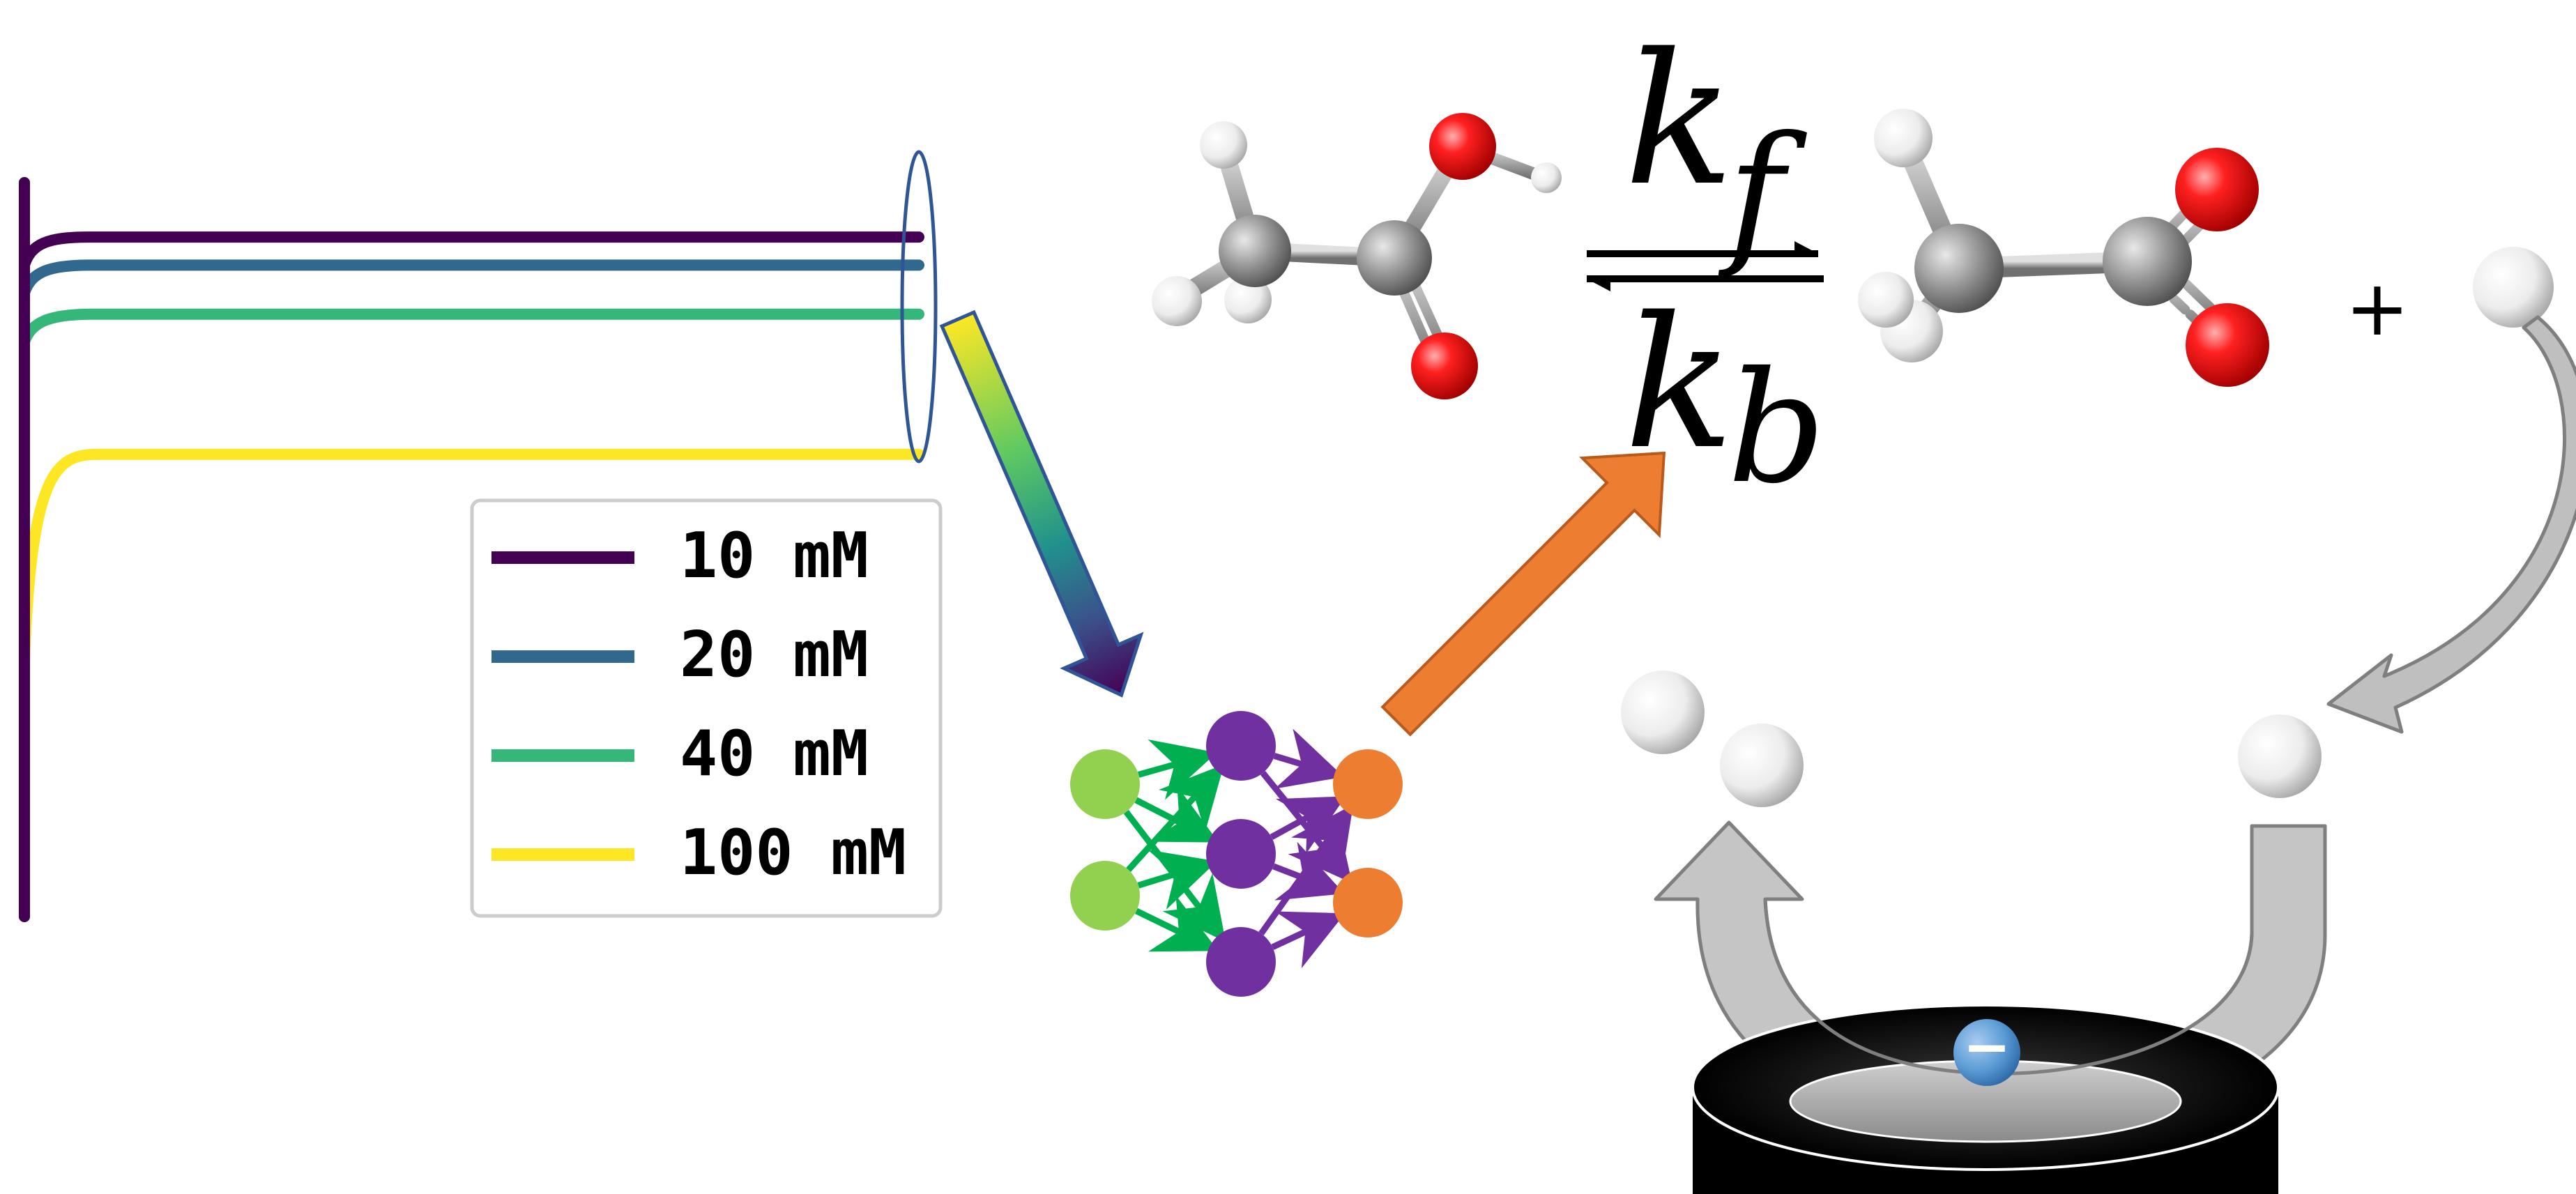 This screenshot has height=1194, width=2576. I want to click on legend-label: 40 mM, so click(775, 754).